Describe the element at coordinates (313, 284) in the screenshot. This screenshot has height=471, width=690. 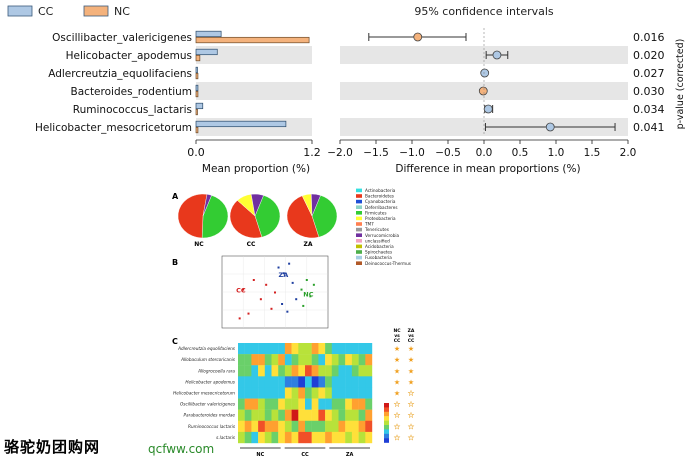
I see `pcoa-point-nc` at that location.